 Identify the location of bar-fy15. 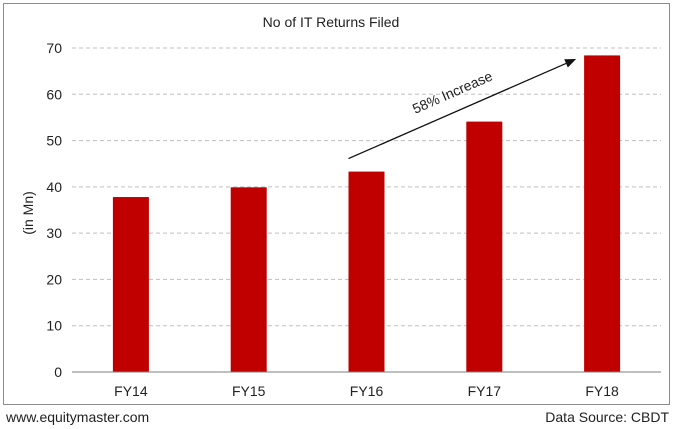
(248, 279).